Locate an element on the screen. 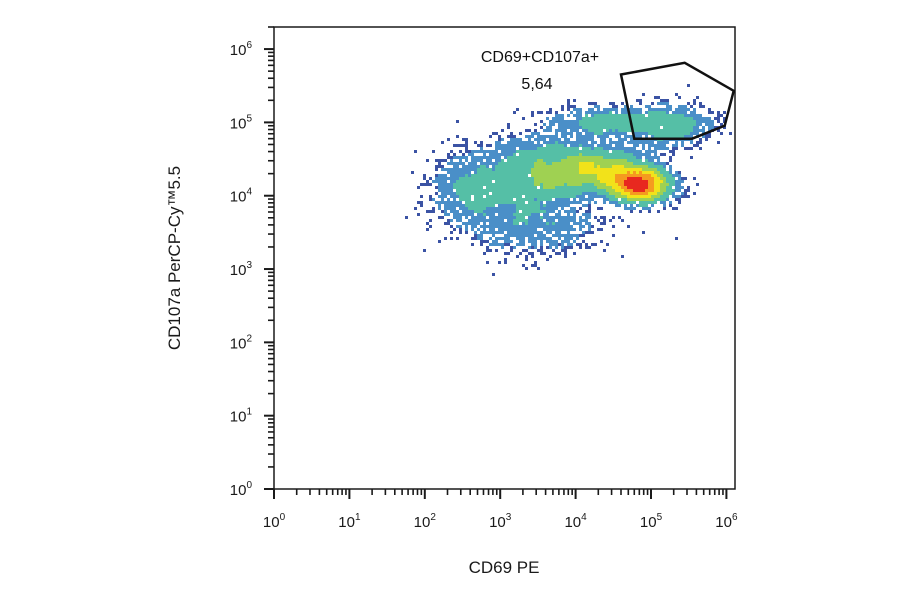 This screenshot has width=900, height=594. x-tick-exponent: 0 is located at coordinates (283, 517).